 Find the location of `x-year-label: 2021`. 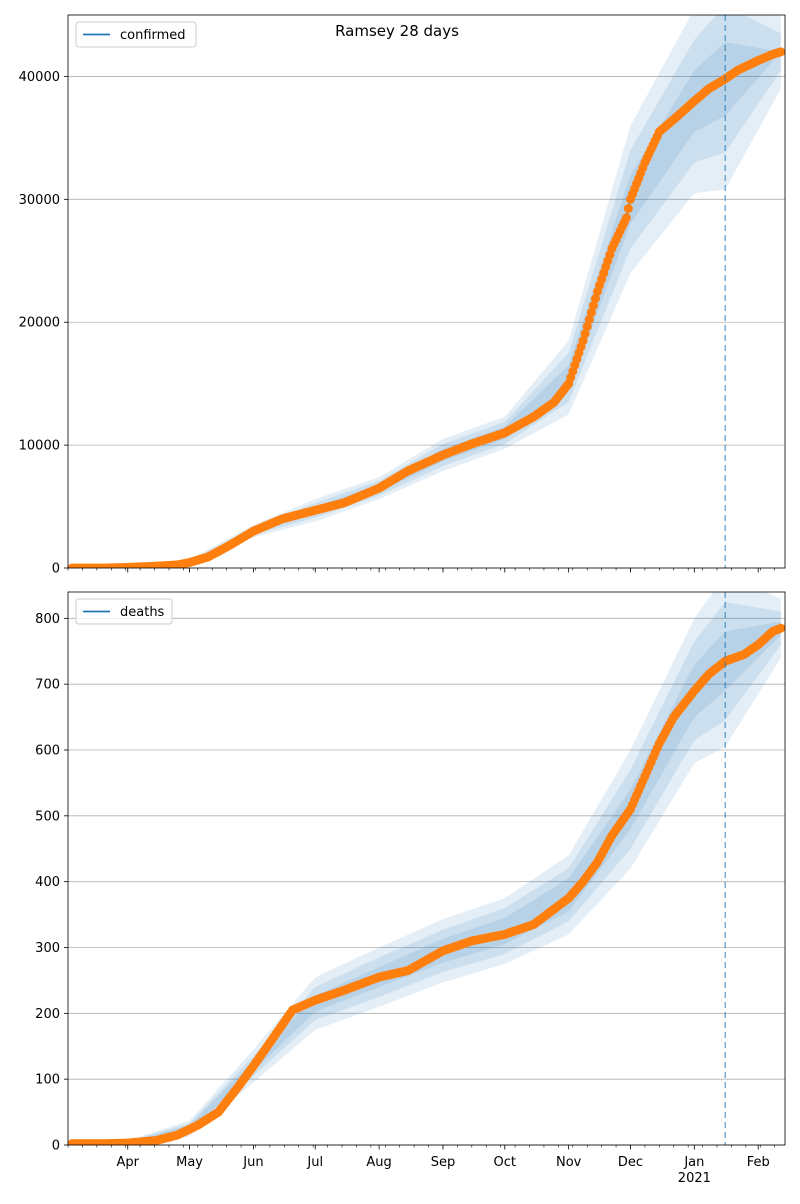

x-year-label: 2021 is located at coordinates (694, 1178).